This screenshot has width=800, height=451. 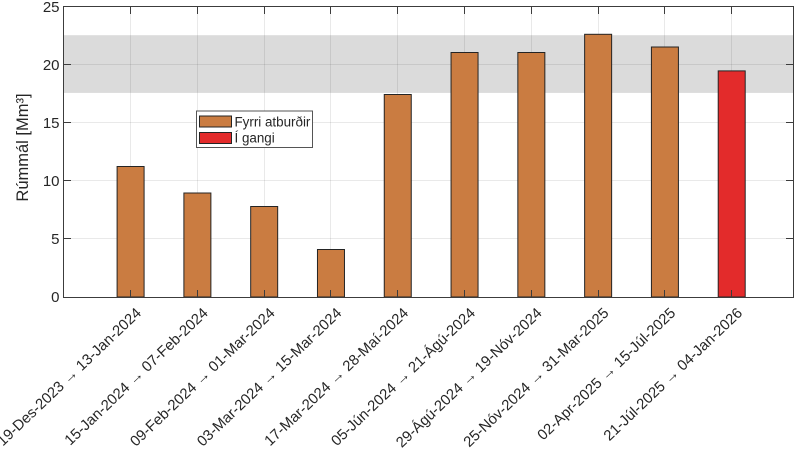 What do you see at coordinates (255, 137) in the screenshot?
I see `svg-text: Í gangi` at bounding box center [255, 137].